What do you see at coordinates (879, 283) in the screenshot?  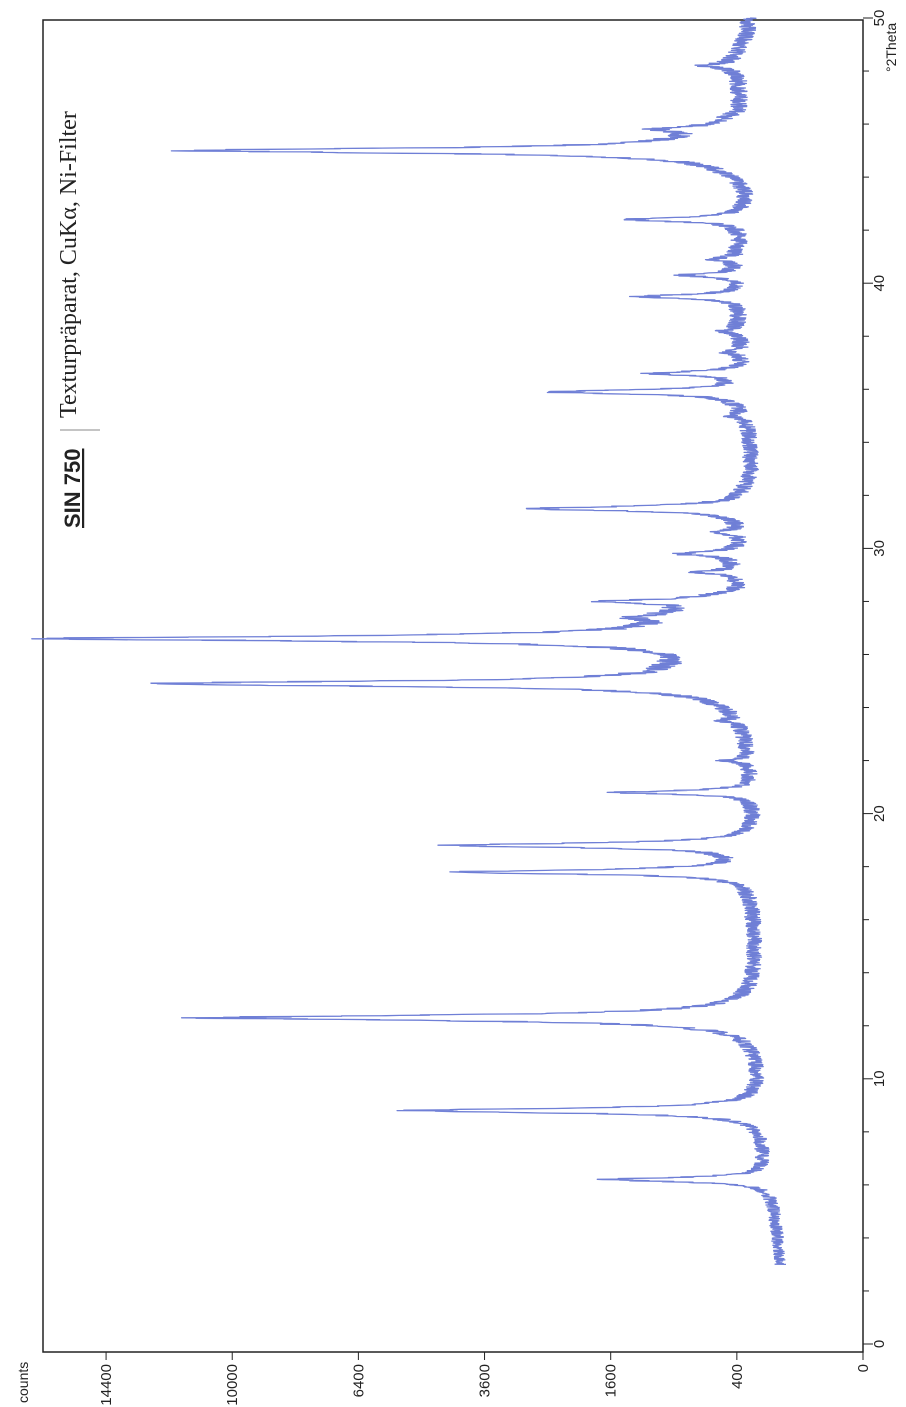 I see `two-theta-tick-label: 40` at bounding box center [879, 283].